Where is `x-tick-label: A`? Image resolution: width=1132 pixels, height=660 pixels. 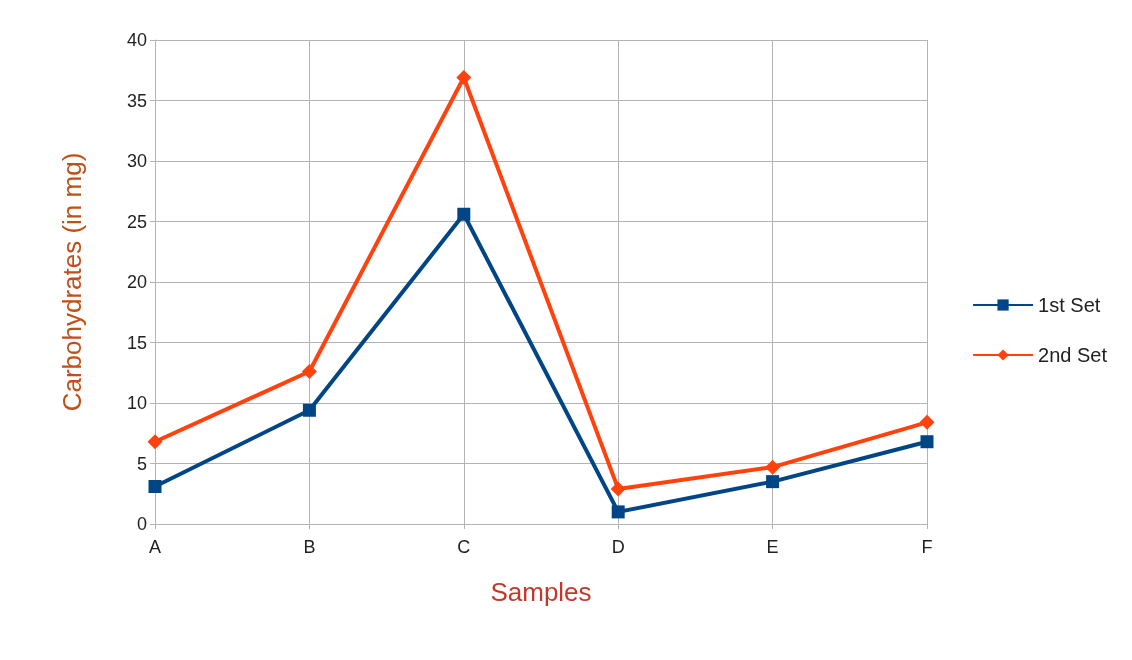
x-tick-label: A is located at coordinates (155, 547).